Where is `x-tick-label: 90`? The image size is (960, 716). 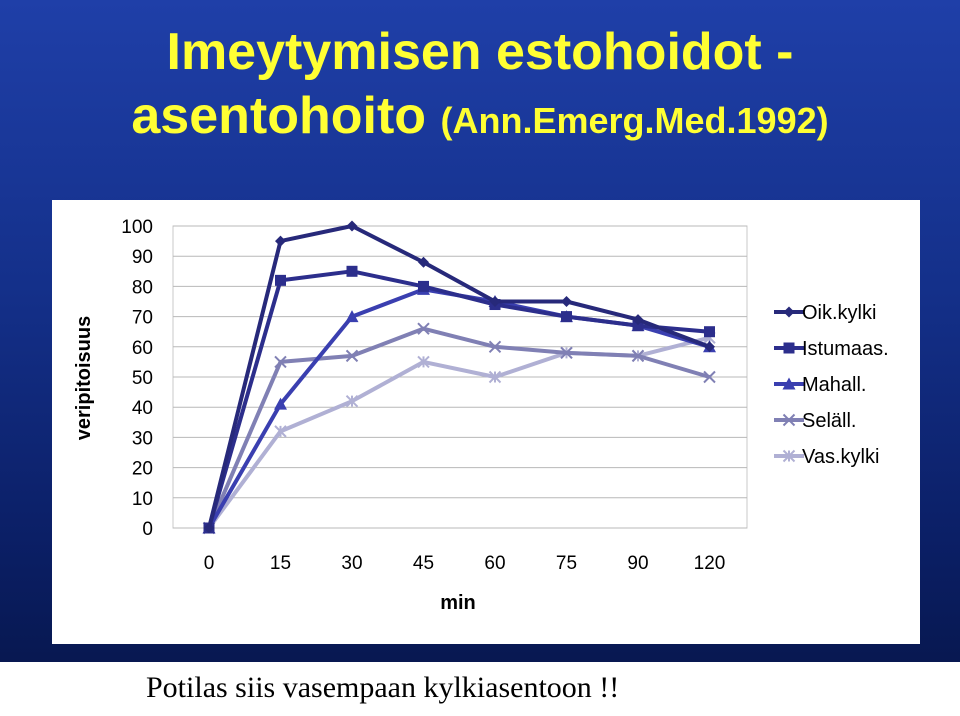
x-tick-label: 90 is located at coordinates (637, 563).